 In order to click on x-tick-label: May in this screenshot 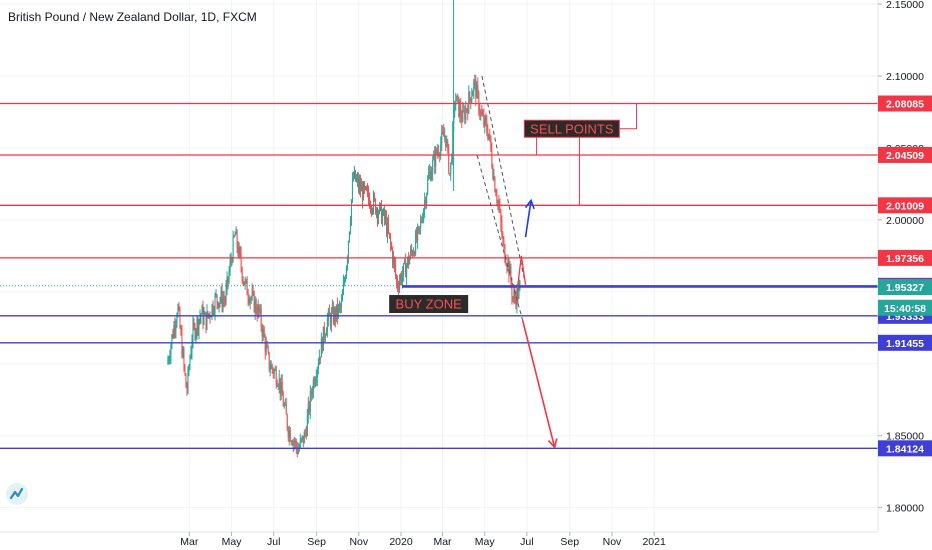, I will do `click(232, 542)`.